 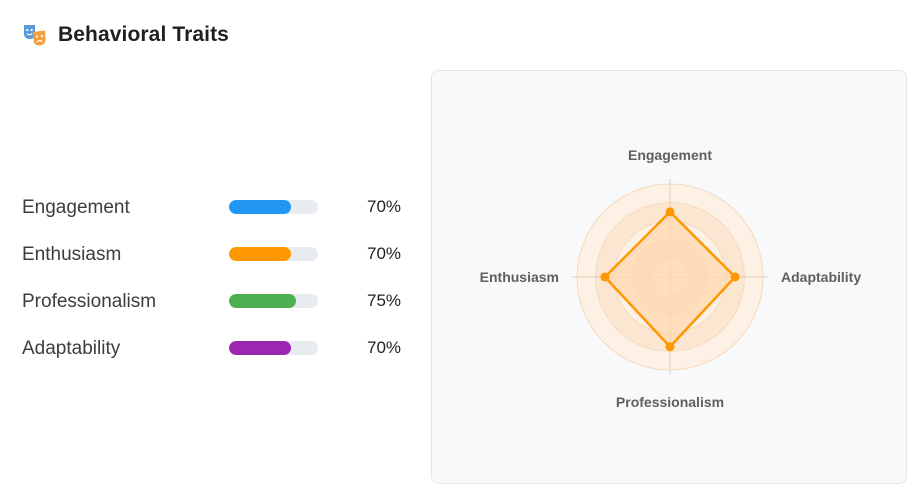 I want to click on radar-axis-label: Adaptability, so click(x=821, y=277).